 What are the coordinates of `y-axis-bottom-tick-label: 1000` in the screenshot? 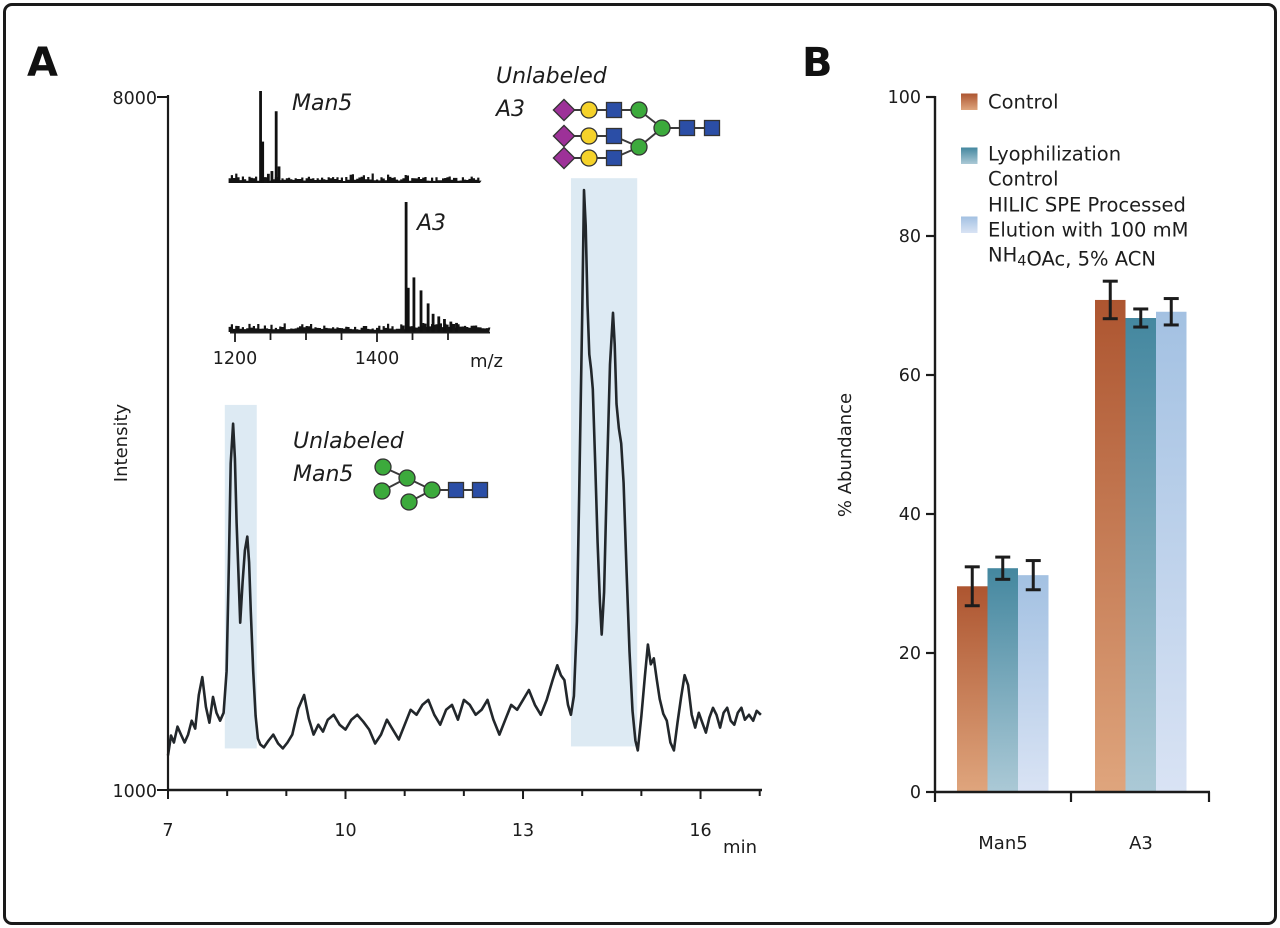 It's located at (134, 792).